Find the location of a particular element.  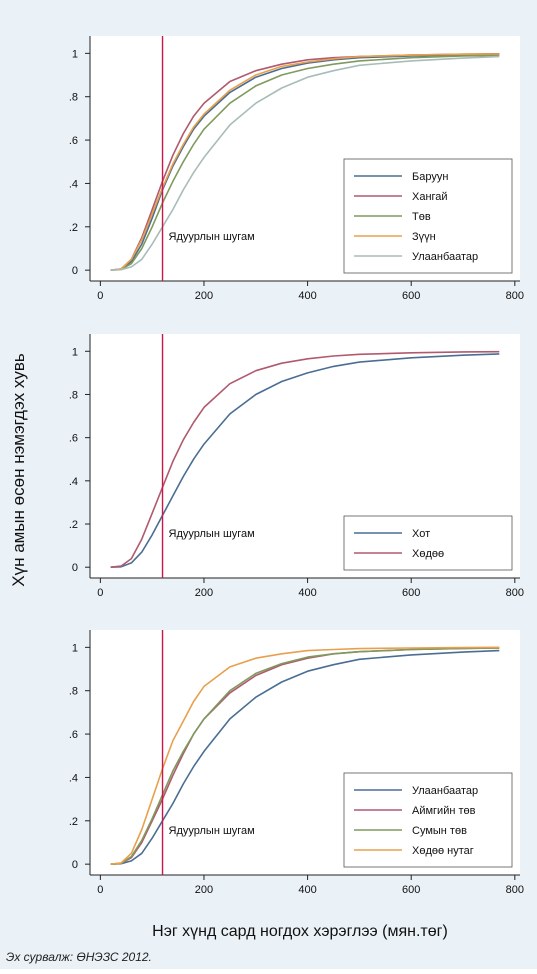

legend-label: Сумын төв is located at coordinates (439, 831).